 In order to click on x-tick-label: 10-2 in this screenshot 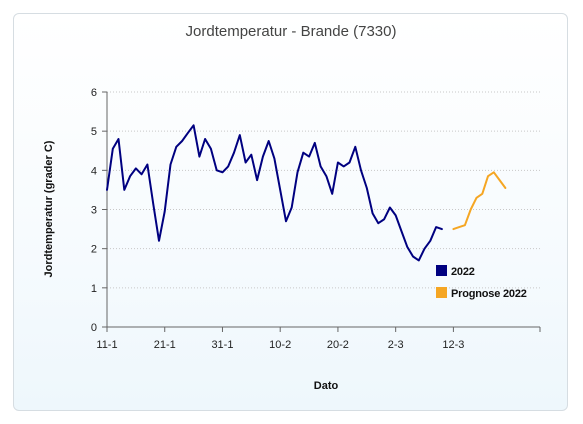, I will do `click(280, 345)`.